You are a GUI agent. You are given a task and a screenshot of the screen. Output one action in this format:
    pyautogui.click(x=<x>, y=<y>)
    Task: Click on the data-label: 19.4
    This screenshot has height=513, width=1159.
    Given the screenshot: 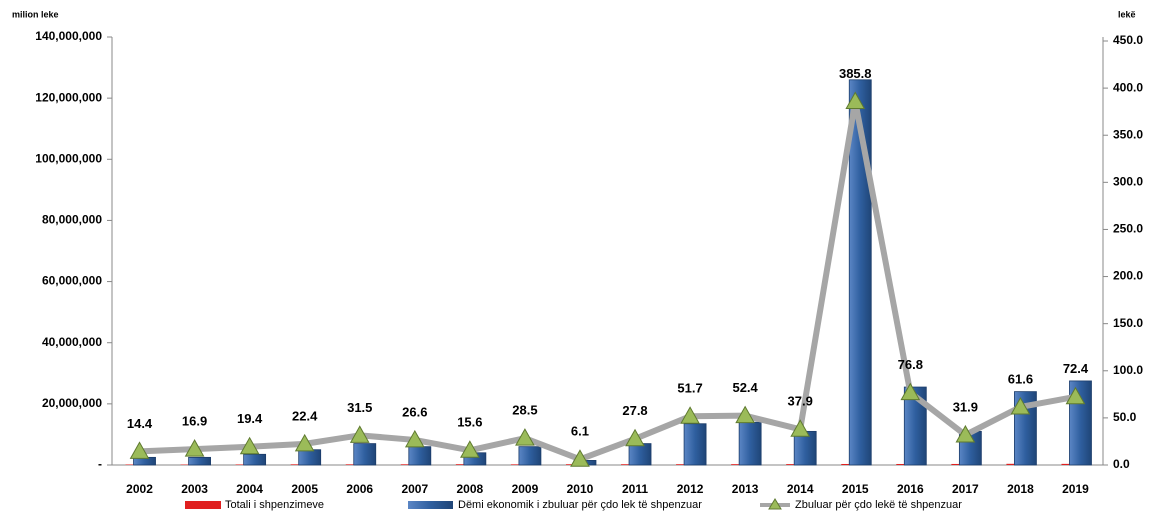 What is the action you would take?
    pyautogui.click(x=250, y=418)
    